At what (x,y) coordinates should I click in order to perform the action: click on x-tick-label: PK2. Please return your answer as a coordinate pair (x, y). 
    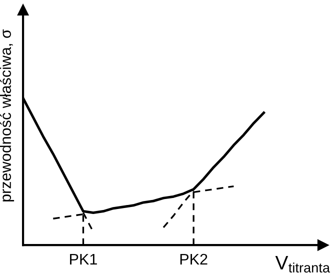
    Looking at the image, I should click on (194, 259).